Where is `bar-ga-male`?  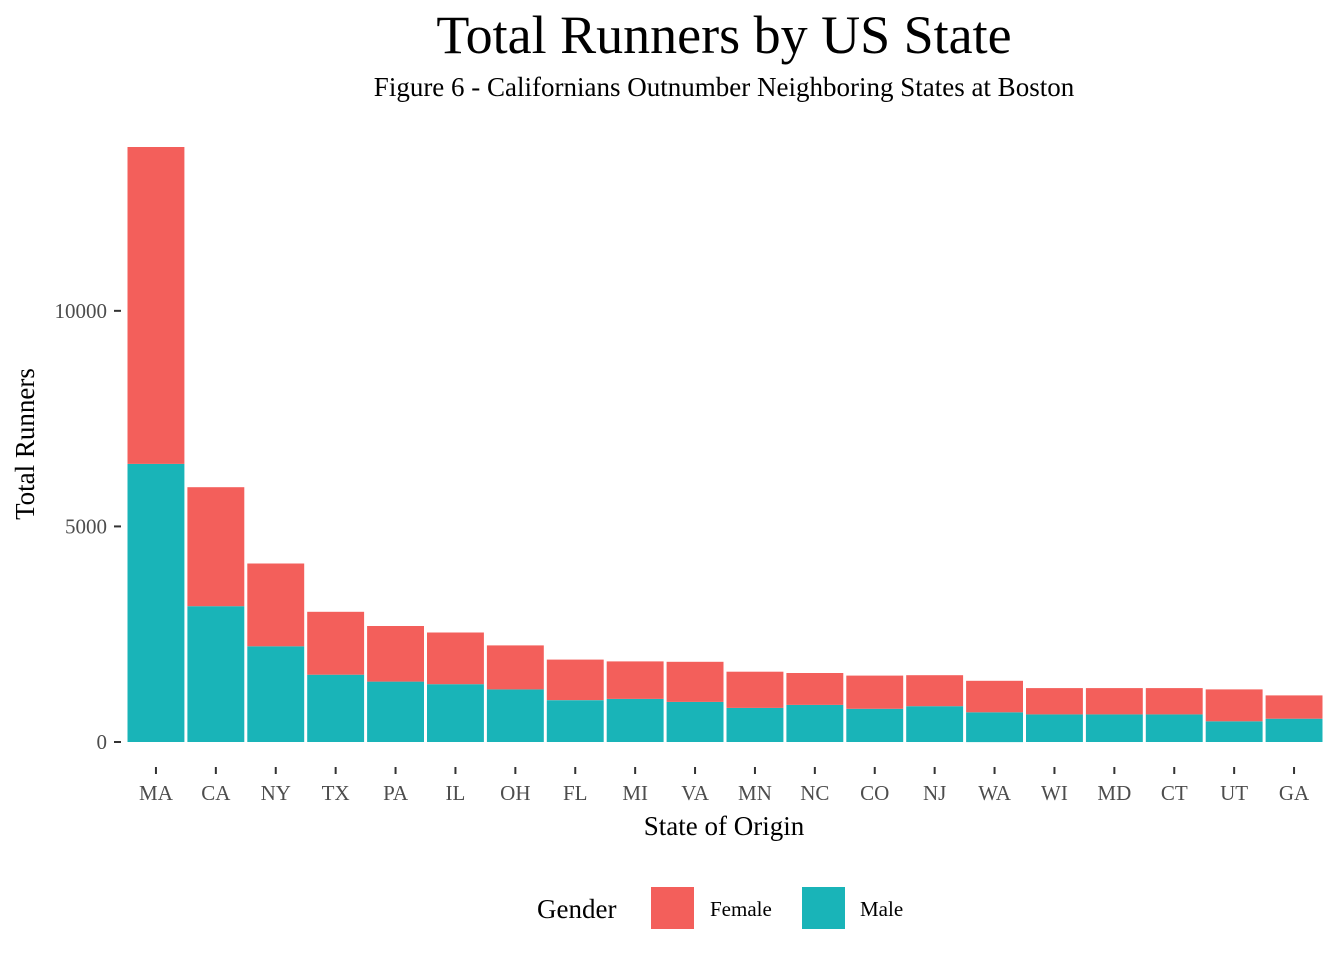
bar-ga-male is located at coordinates (1294, 730).